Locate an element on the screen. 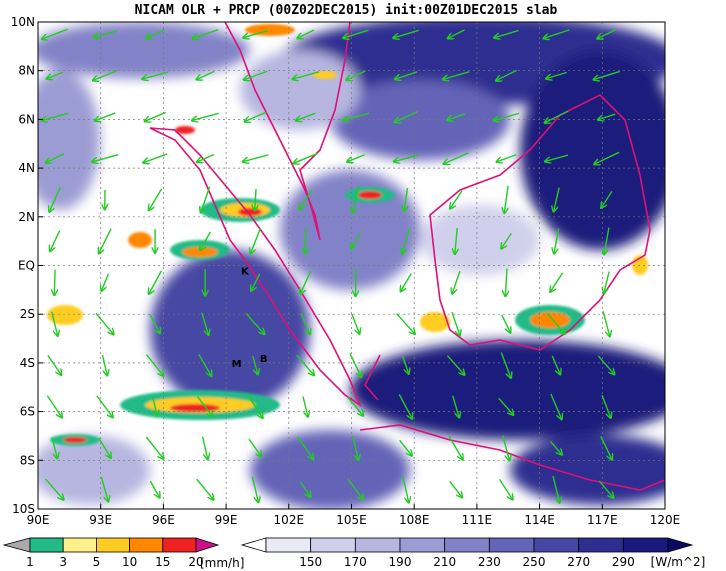 The height and width of the screenshot is (571, 726). x-tick-label: 96E is located at coordinates (163, 520).